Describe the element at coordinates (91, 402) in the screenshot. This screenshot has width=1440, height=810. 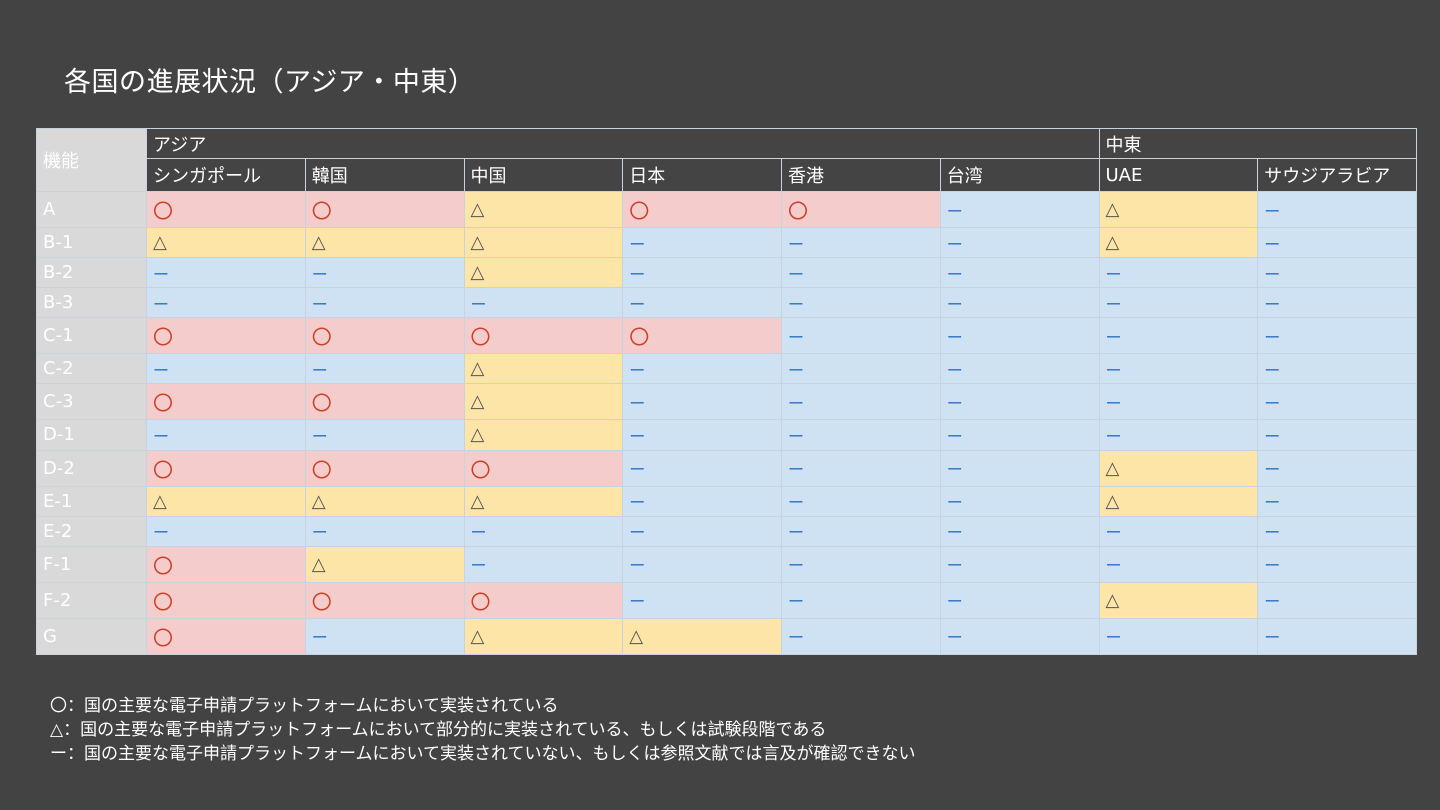
I see `row-label: C-3` at that location.